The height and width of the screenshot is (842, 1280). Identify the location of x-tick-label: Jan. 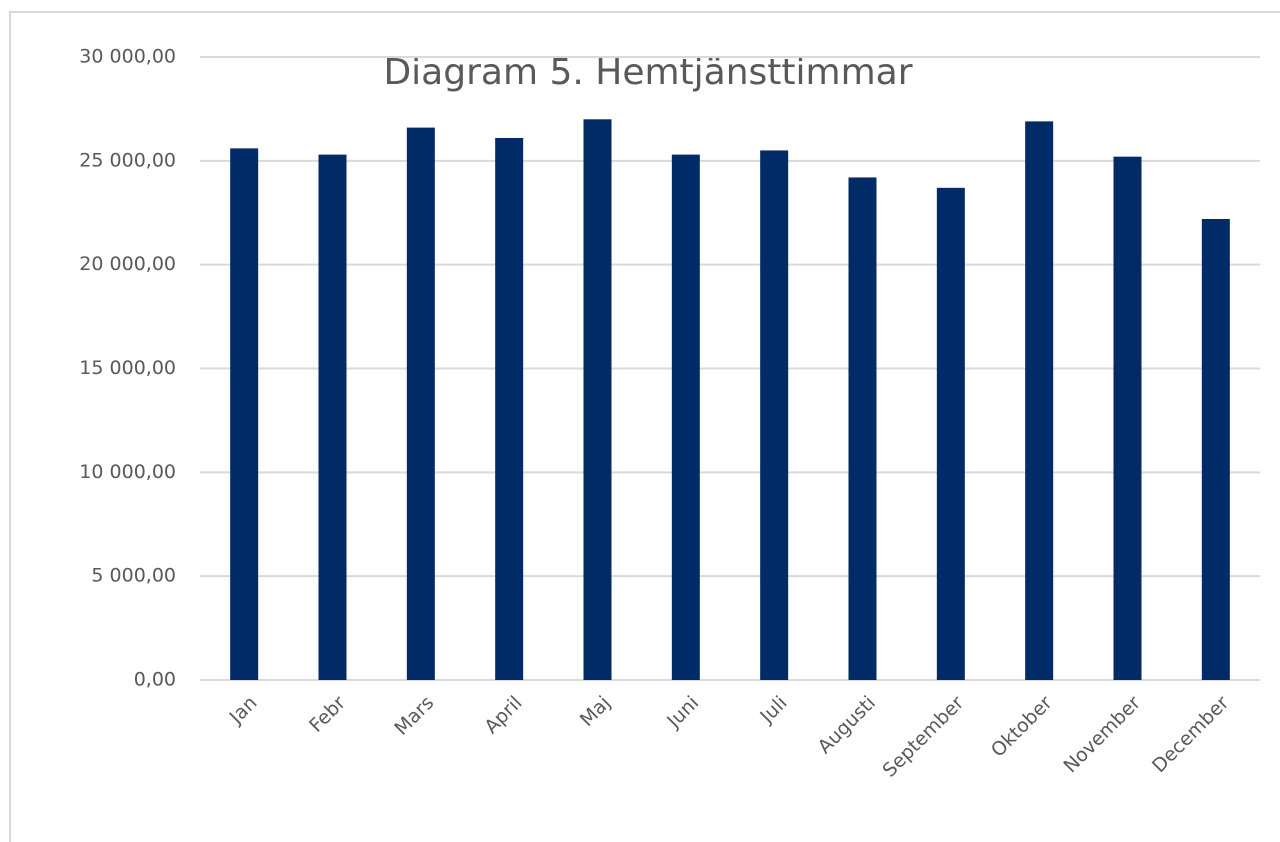
(243, 710).